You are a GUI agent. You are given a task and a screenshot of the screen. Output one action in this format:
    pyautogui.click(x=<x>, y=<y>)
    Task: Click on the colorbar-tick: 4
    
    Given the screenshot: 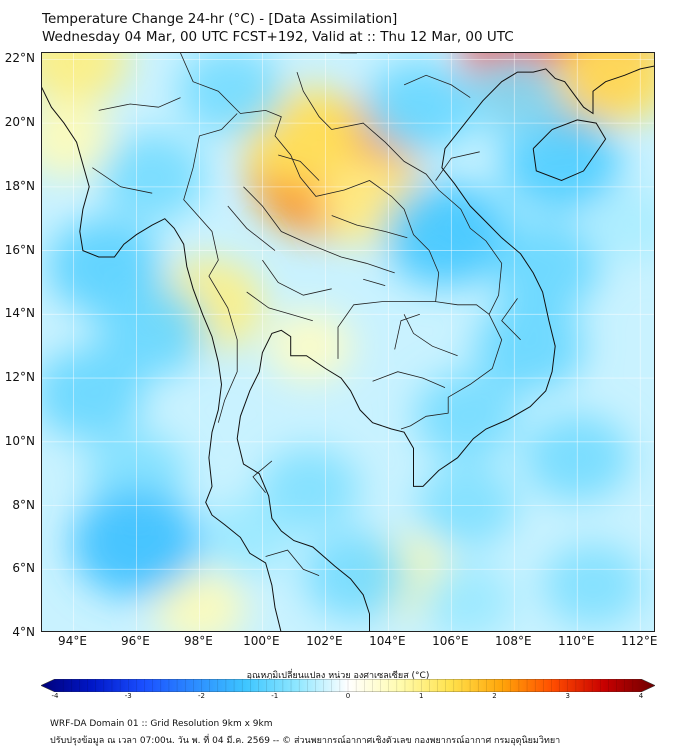 What is the action you would take?
    pyautogui.click(x=641, y=696)
    